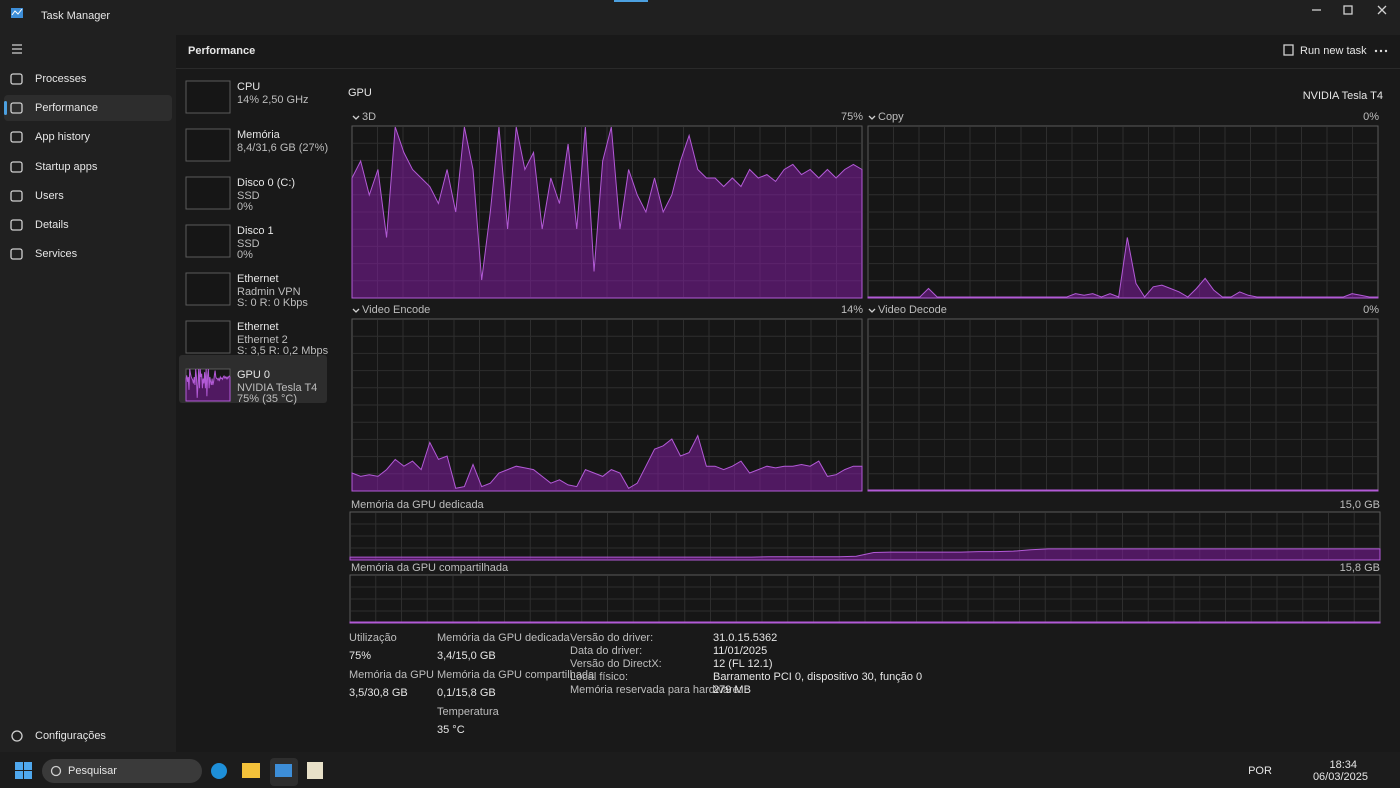 The width and height of the screenshot is (1400, 788). I want to click on language: POR, so click(1260, 771).